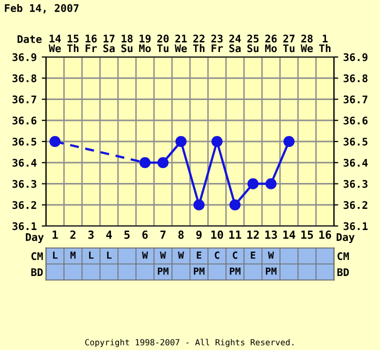 Image resolution: width=380 pixels, height=350 pixels. What do you see at coordinates (145, 43) in the screenshot?
I see `x-tick-label: 19 Mo` at bounding box center [145, 43].